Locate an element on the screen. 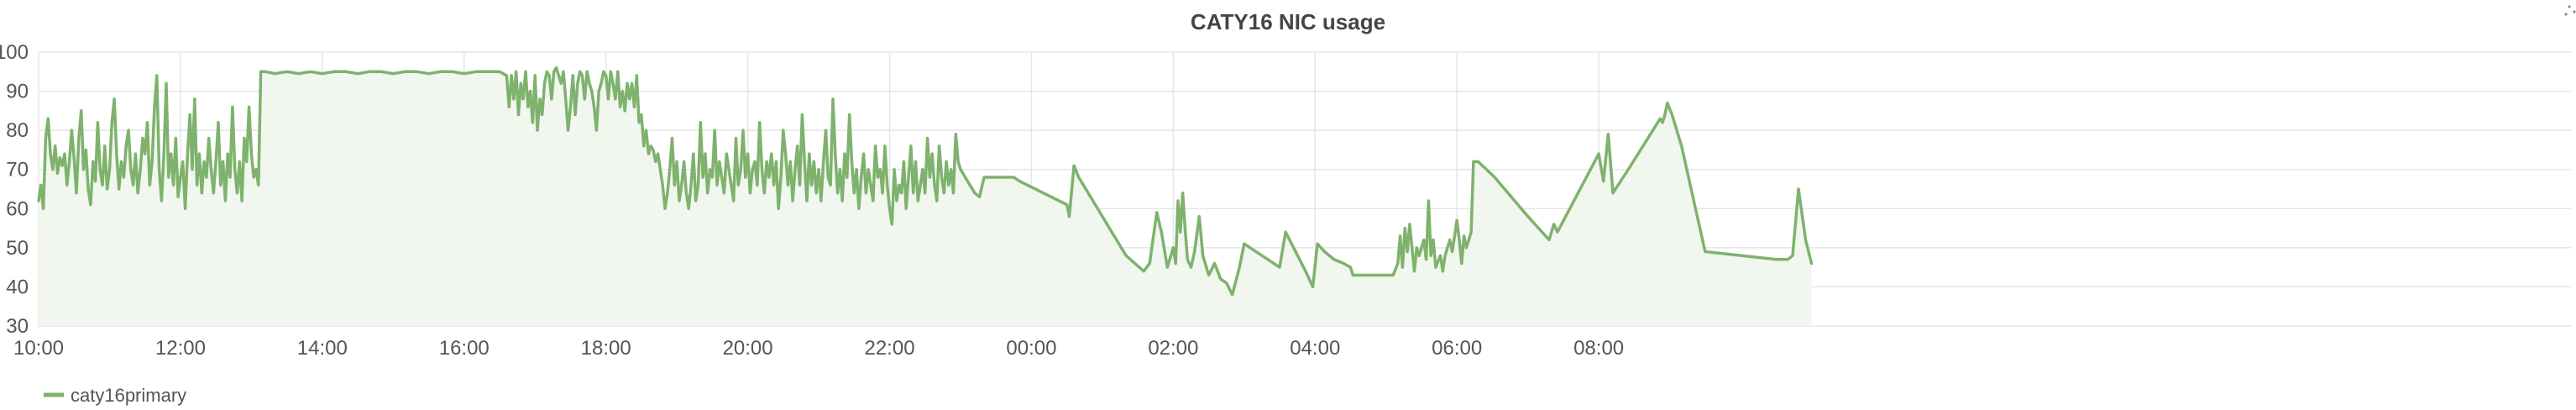 This screenshot has height=410, width=2576. legend-label: caty16primary is located at coordinates (128, 395).